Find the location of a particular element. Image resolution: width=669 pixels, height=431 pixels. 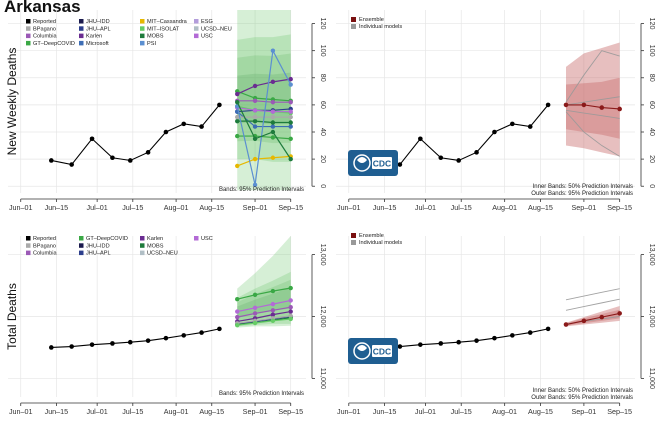

x-tick-label: Sep–15 is located at coordinates (619, 411).